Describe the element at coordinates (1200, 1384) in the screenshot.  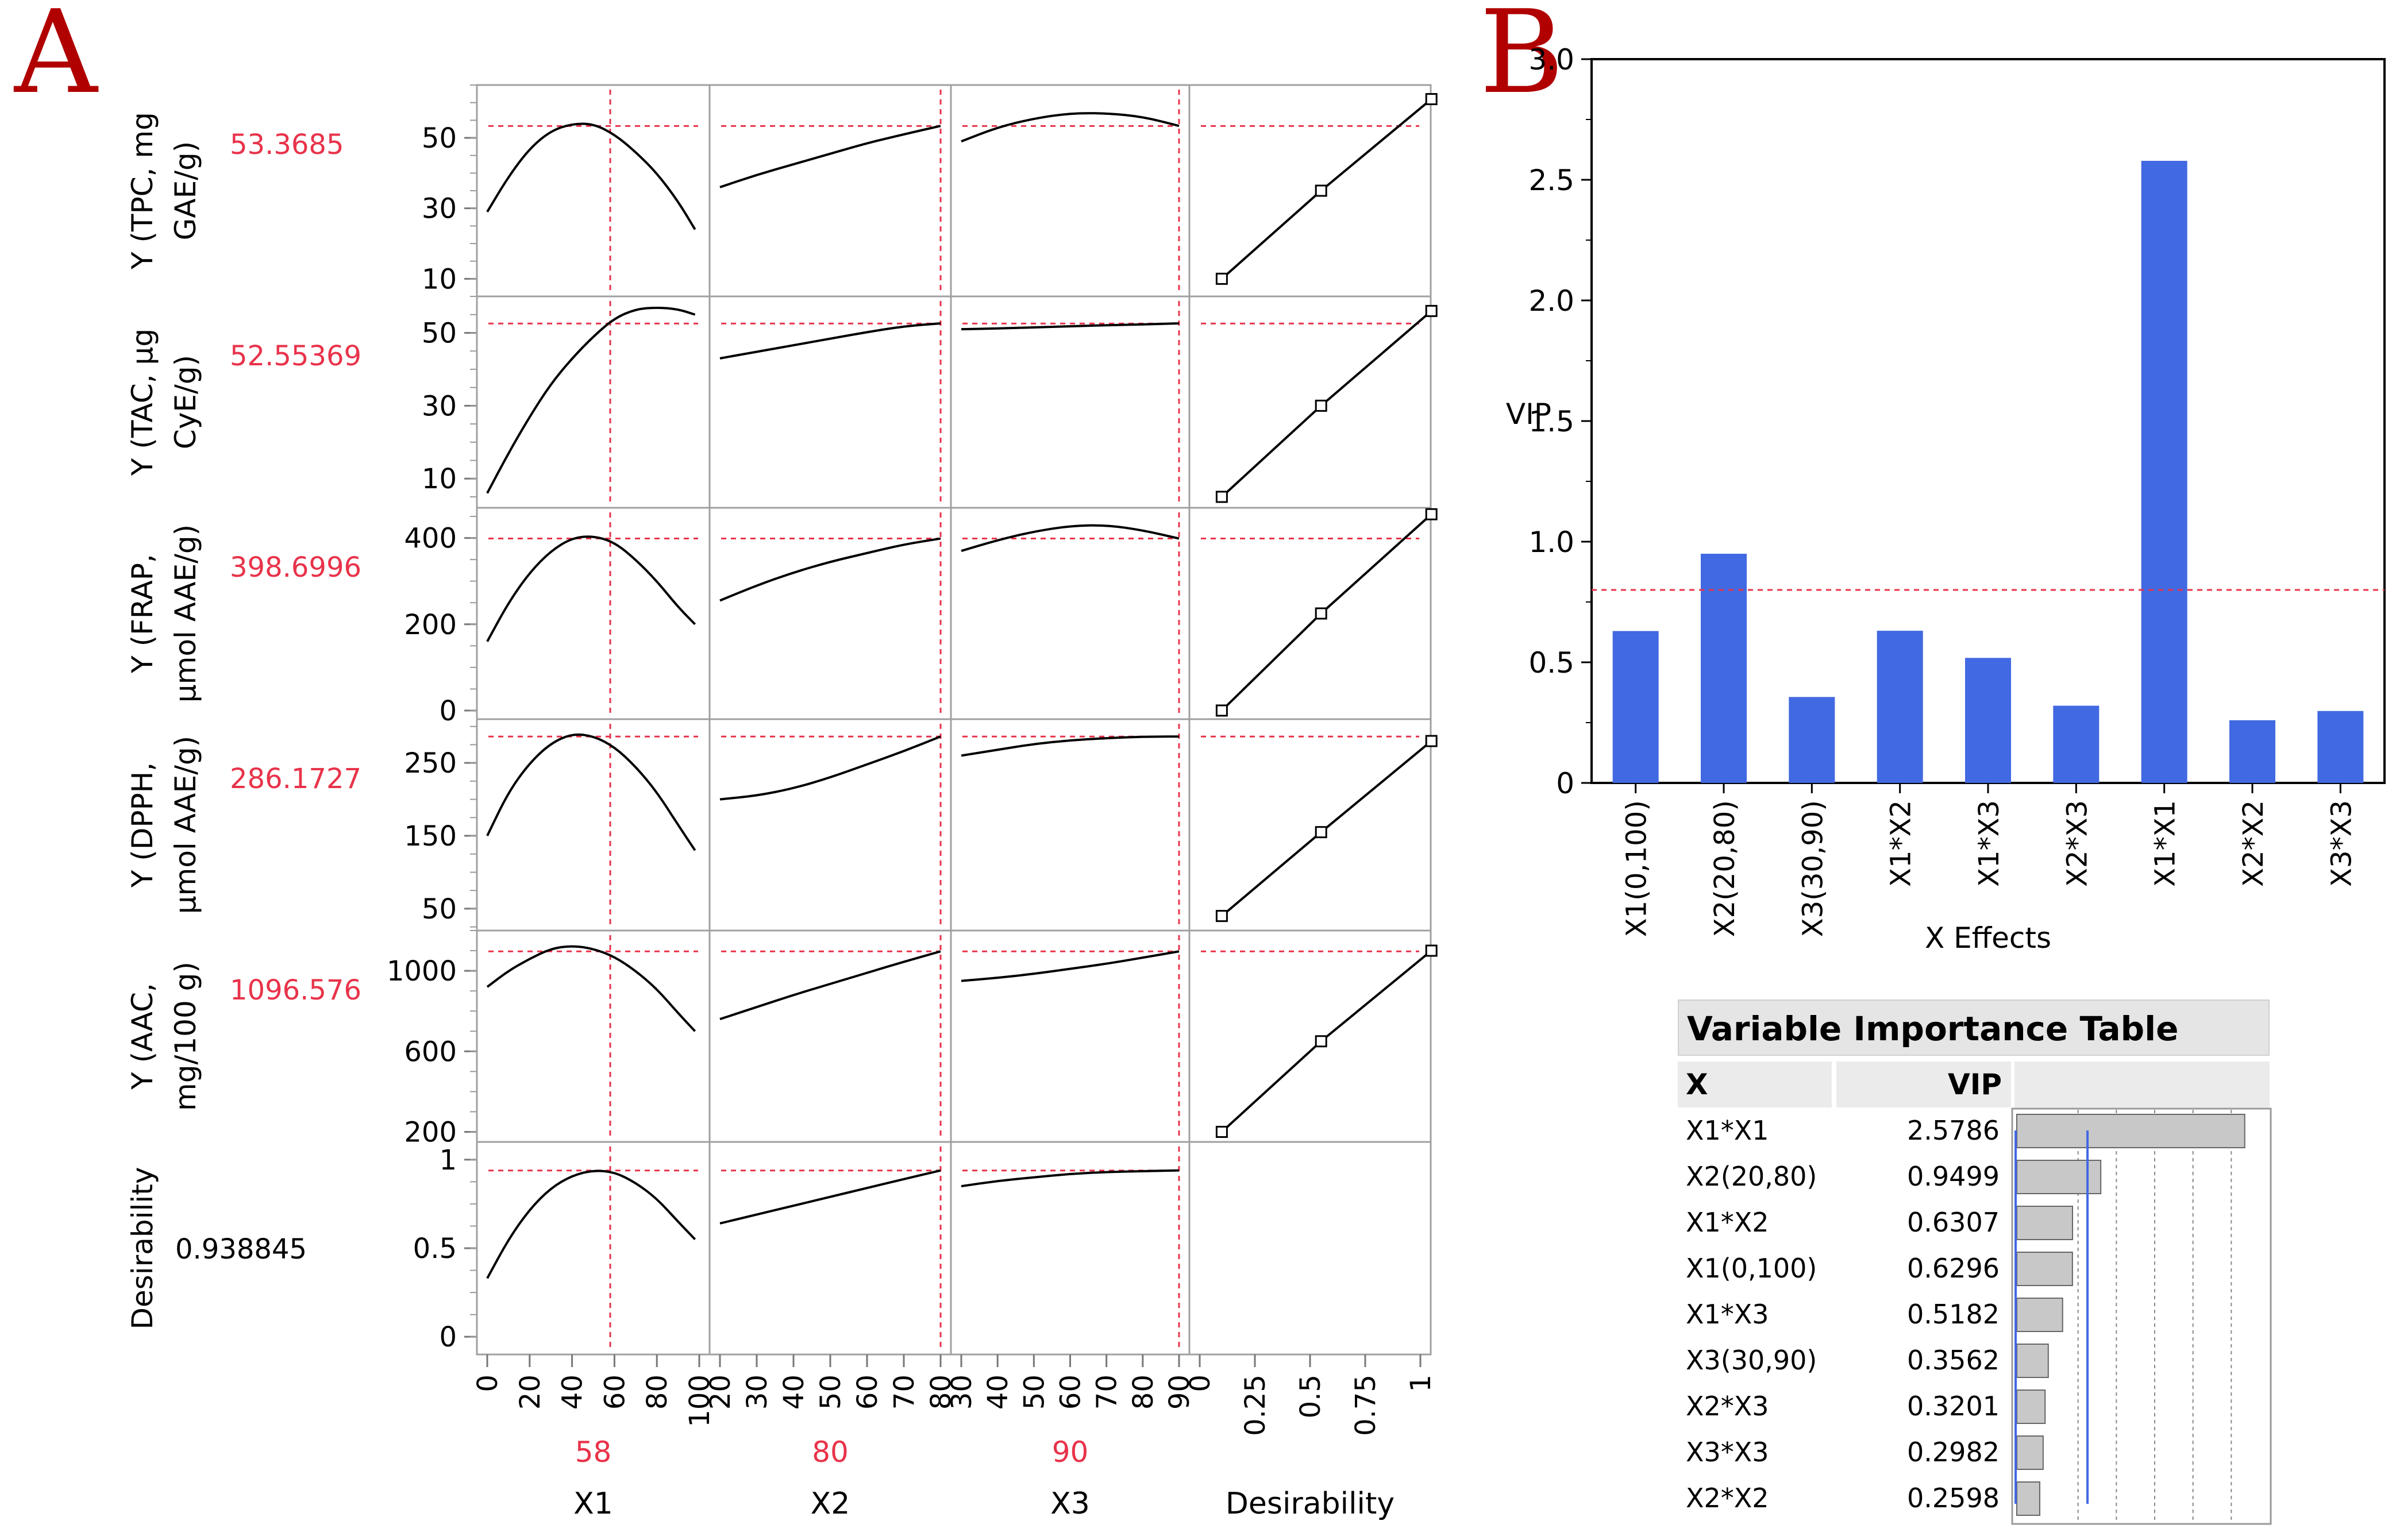
I see `x-tick-label: 0` at that location.